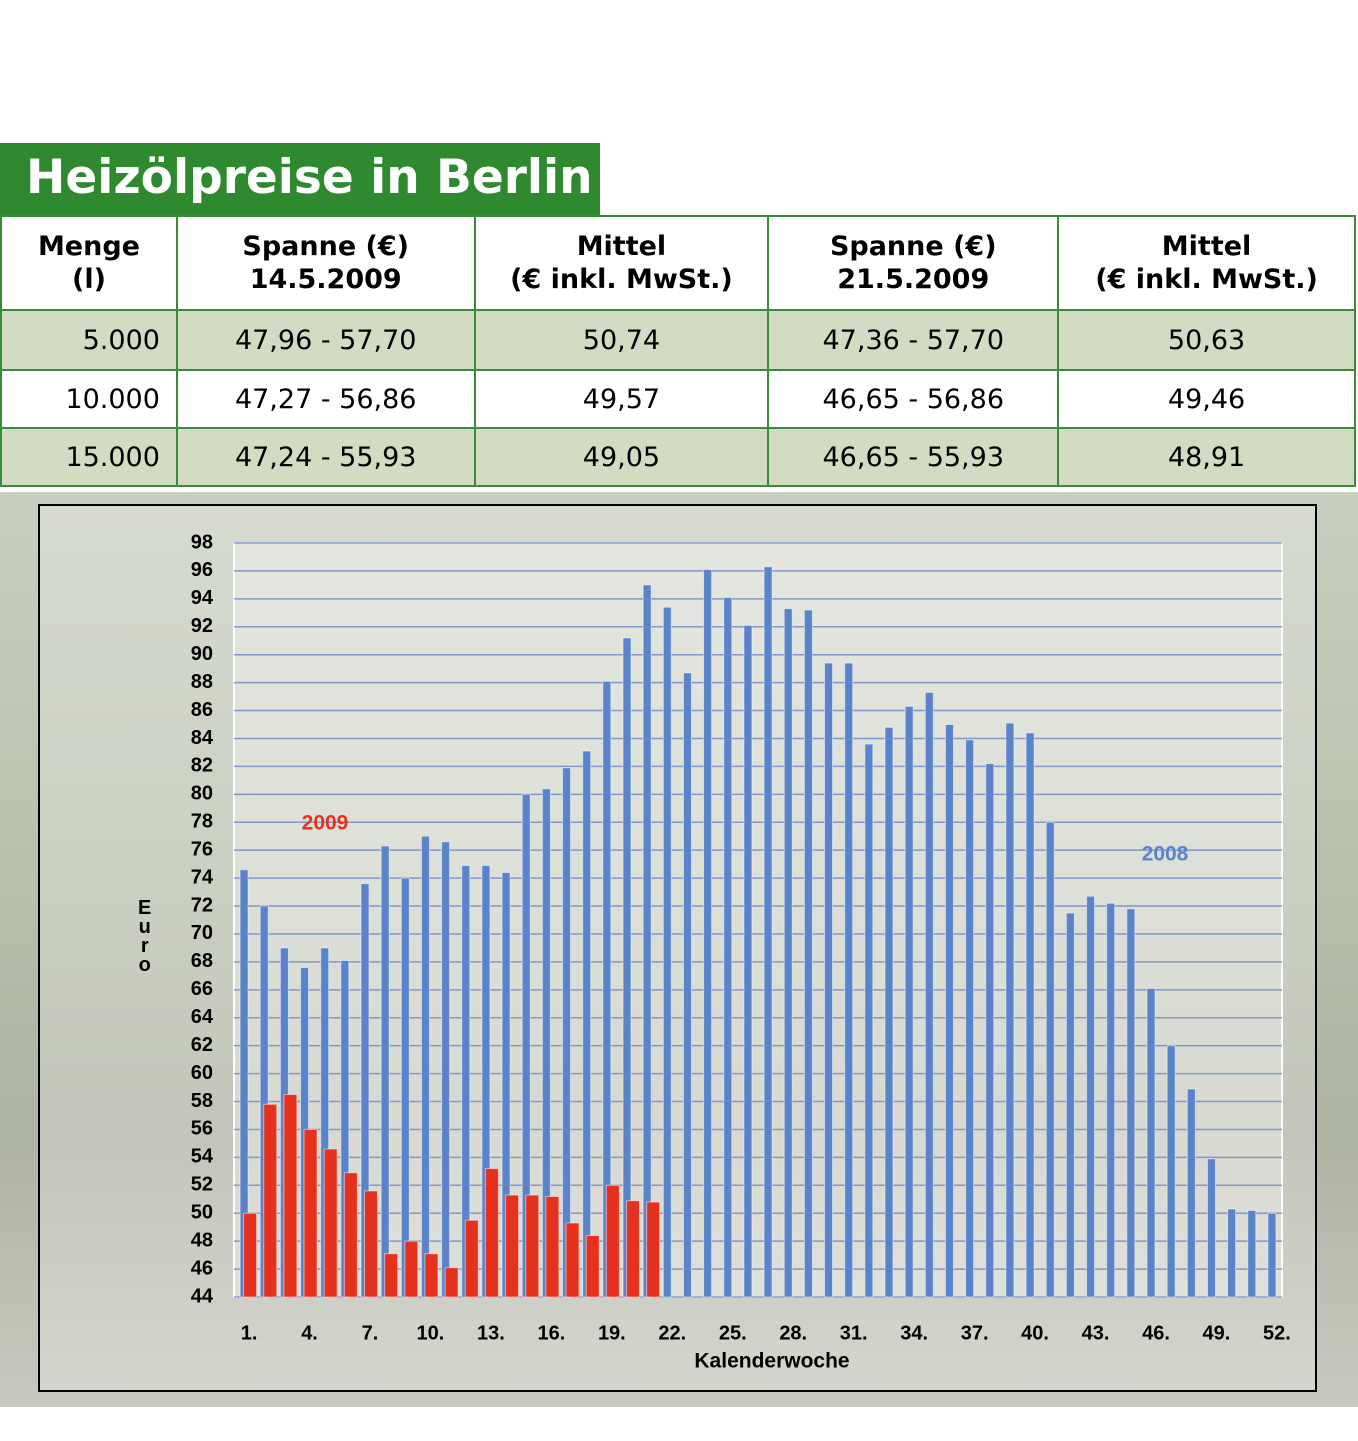  Describe the element at coordinates (249, 1333) in the screenshot. I see `x-tick-label: 1.` at that location.